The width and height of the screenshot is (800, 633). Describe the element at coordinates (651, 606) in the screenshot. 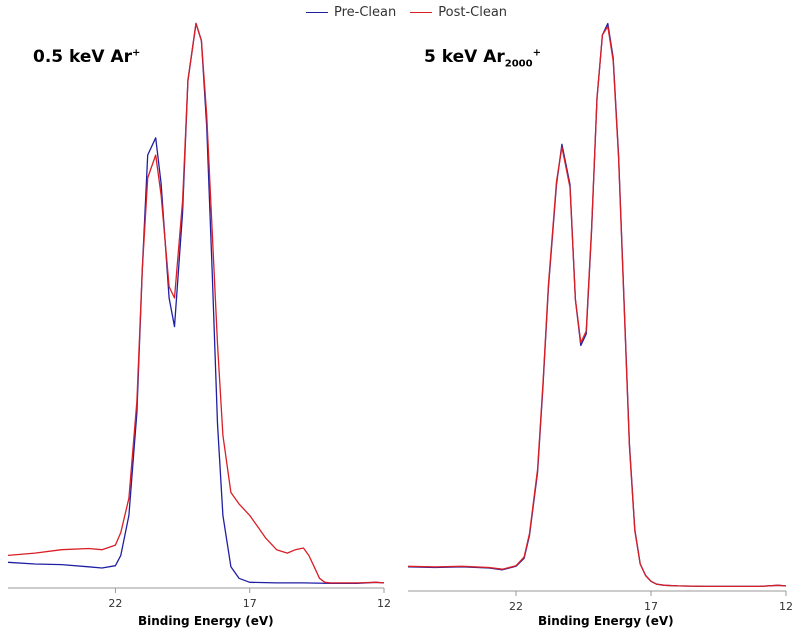

I see `right-x-tick-label: 17` at that location.